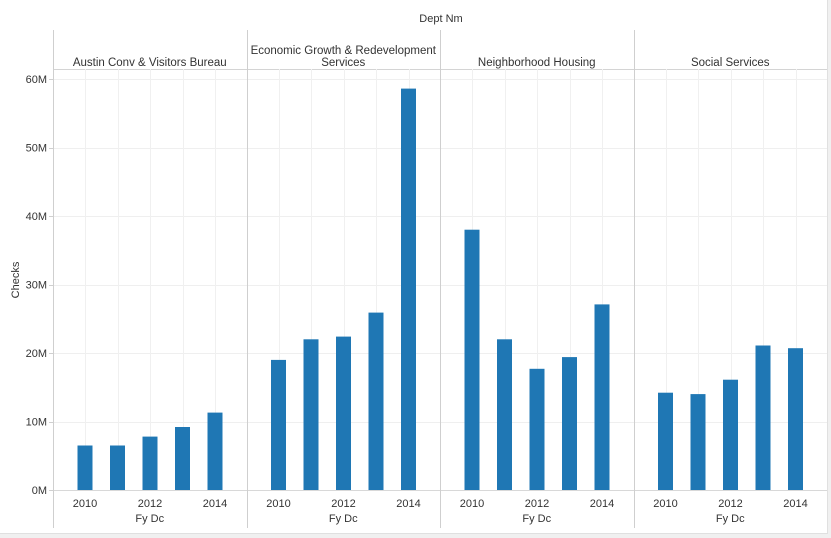 Image resolution: width=831 pixels, height=538 pixels. I want to click on panel-header: Austin Conv & Visitors Bureau, so click(150, 63).